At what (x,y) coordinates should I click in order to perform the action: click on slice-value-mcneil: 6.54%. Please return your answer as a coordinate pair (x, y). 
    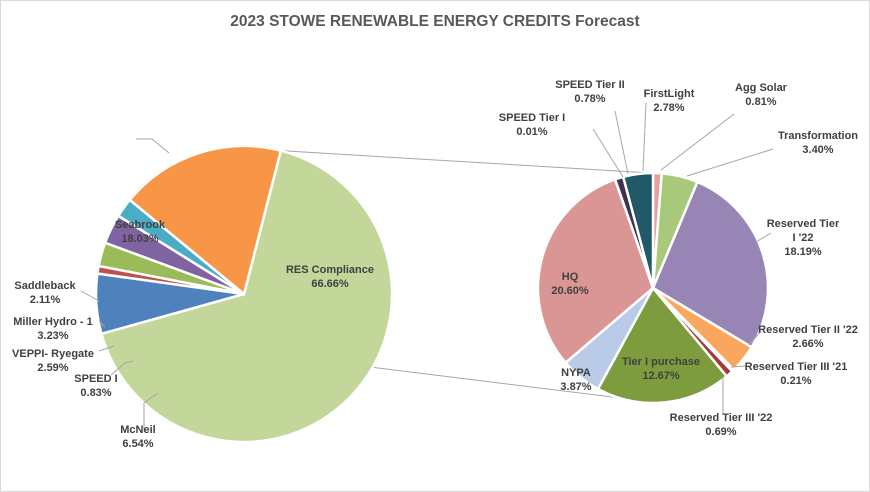
    Looking at the image, I should click on (137, 444).